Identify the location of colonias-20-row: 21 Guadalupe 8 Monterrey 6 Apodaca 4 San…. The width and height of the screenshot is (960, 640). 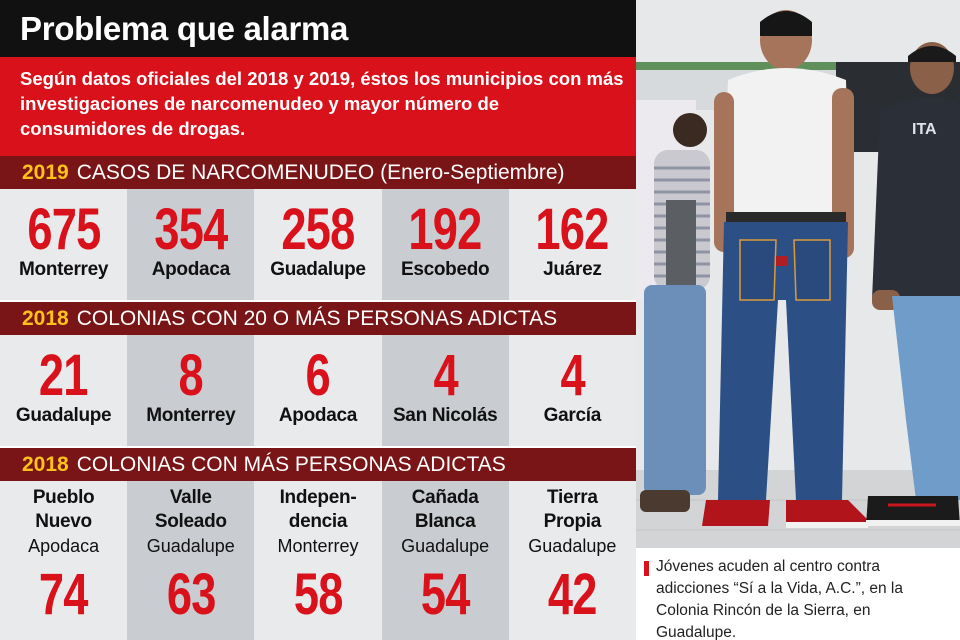
(318, 390).